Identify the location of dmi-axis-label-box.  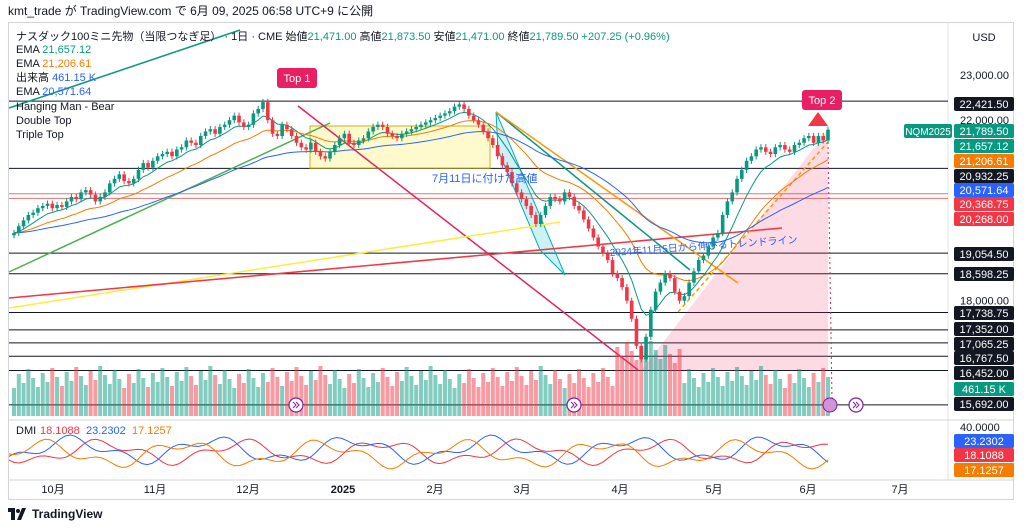
(984, 455).